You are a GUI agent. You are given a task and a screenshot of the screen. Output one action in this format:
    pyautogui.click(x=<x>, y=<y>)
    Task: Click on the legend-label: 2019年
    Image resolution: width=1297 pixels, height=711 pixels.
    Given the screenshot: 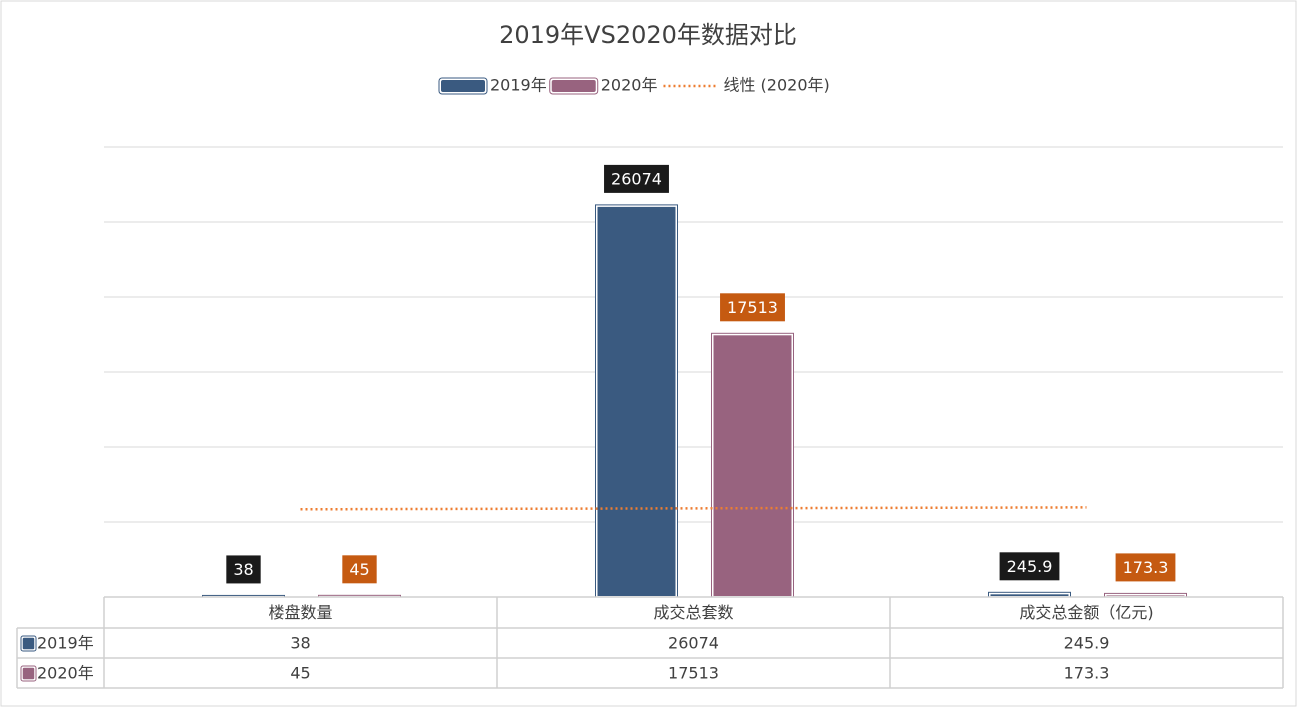 What is the action you would take?
    pyautogui.click(x=518, y=85)
    